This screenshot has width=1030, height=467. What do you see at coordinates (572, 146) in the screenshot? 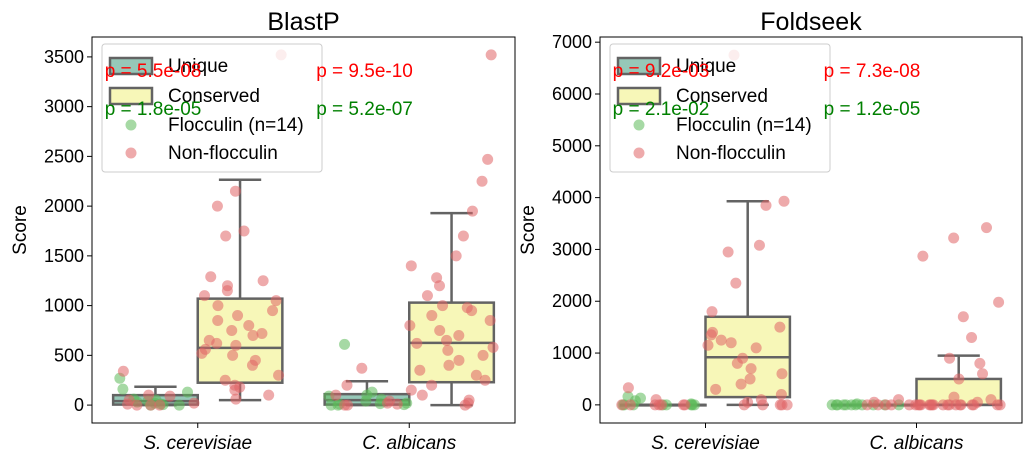
I see `y-tick-label: 5000` at bounding box center [572, 146].